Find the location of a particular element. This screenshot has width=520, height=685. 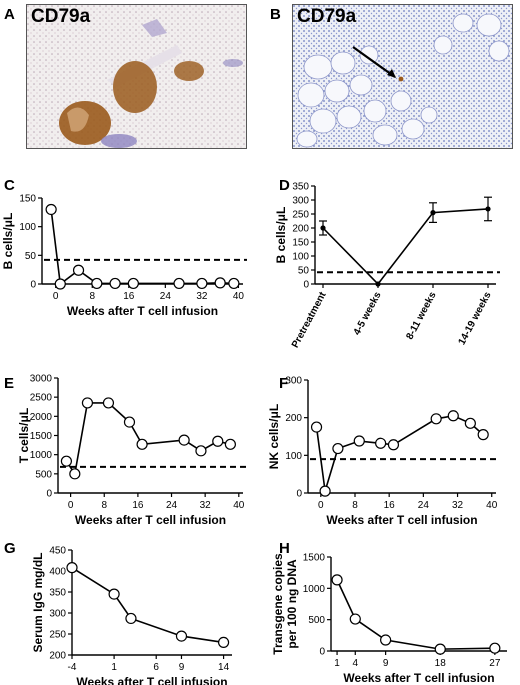

h-y-tick-label: 1000 is located at coordinates (314, 589).